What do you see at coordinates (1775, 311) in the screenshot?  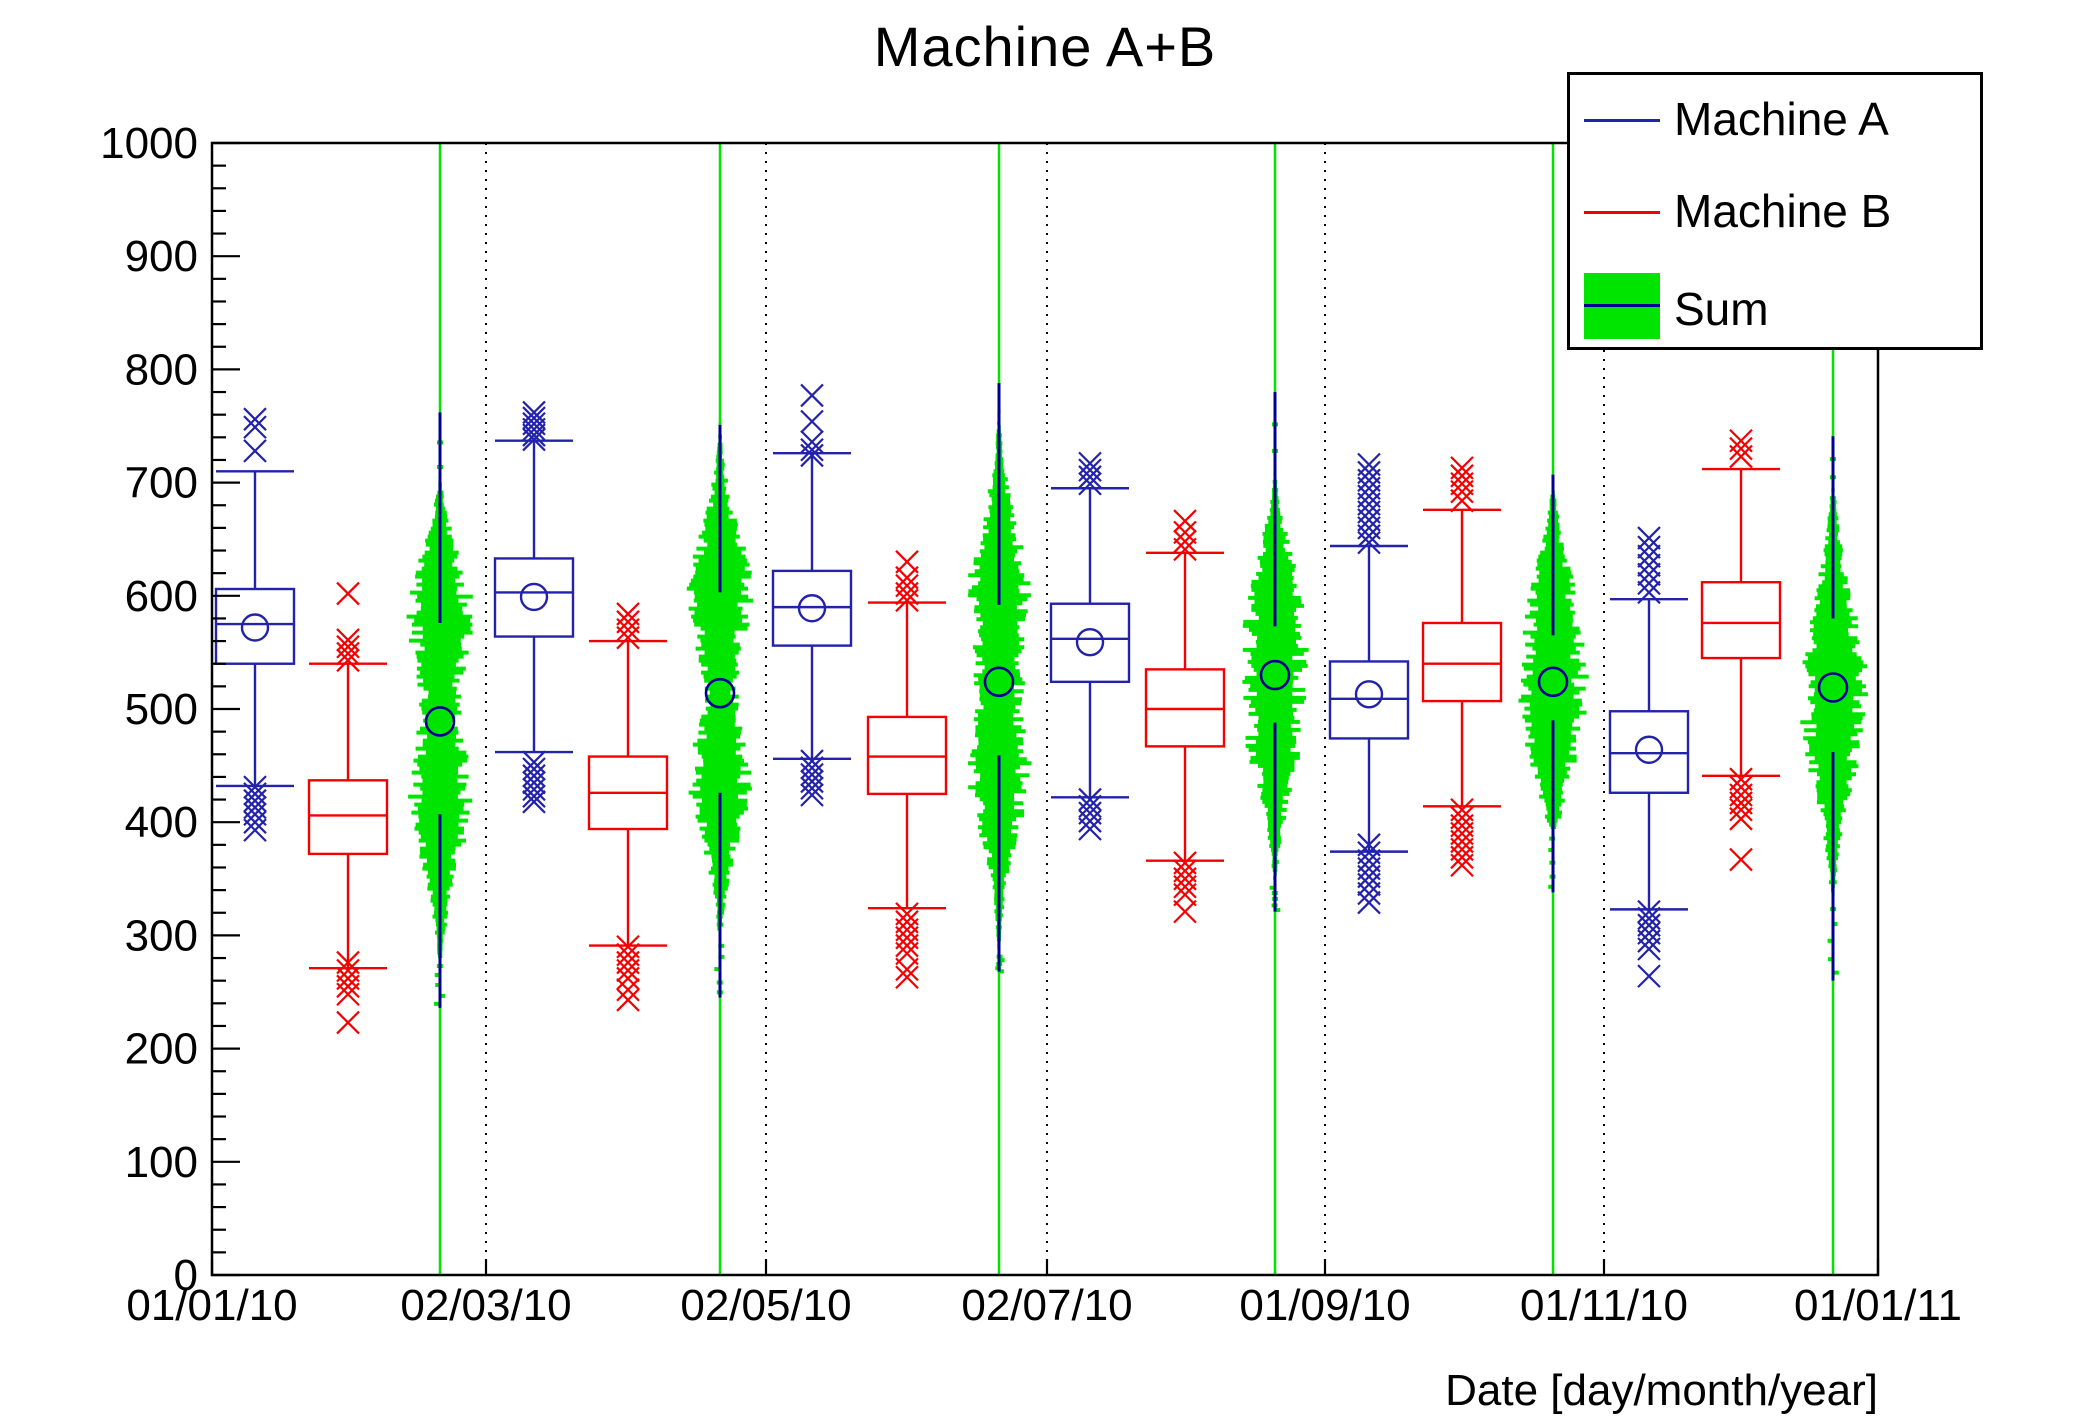 I see `legend-entry-sum: Sum` at bounding box center [1775, 311].